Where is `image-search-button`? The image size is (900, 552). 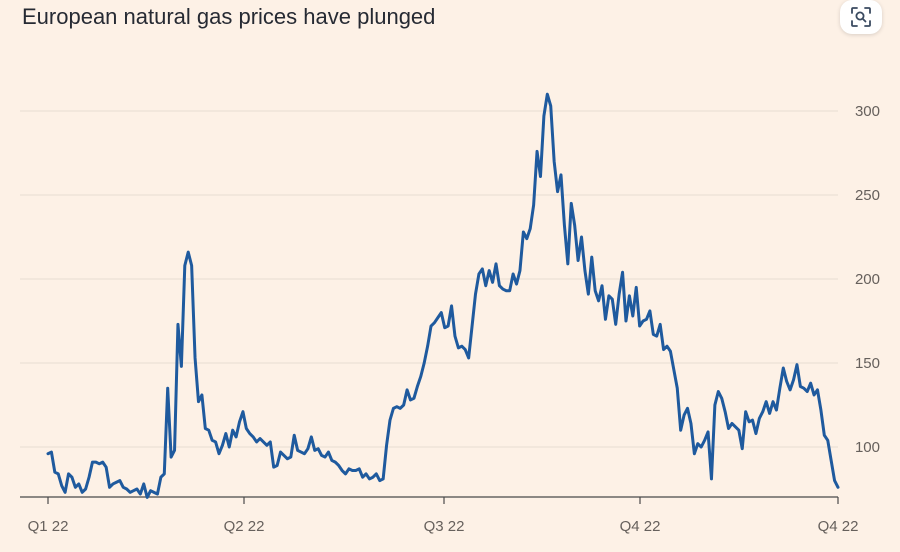 image-search-button is located at coordinates (861, 17).